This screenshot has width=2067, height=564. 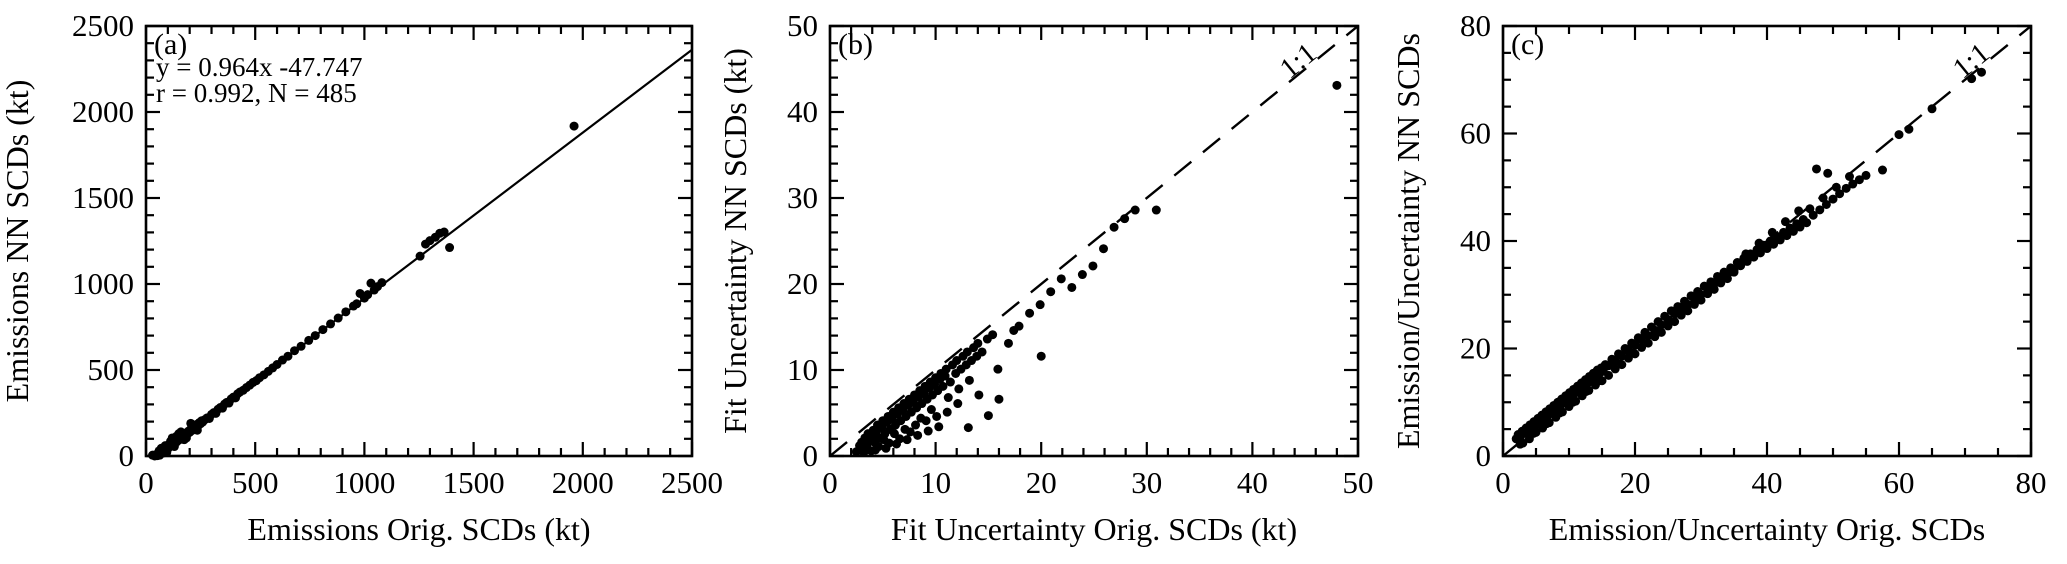 What do you see at coordinates (1094, 529) in the screenshot?
I see `x-axis-title: Fit Uncertainty Orig. SCDs (kt)` at bounding box center [1094, 529].